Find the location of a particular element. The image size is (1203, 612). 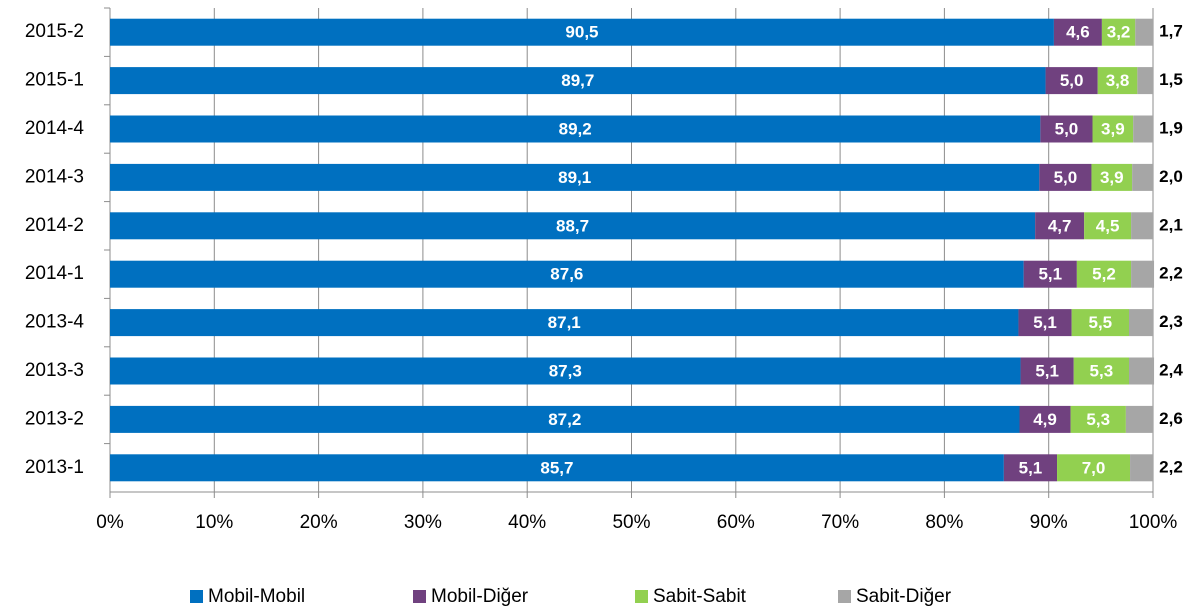

legend-label: Sabit-Sabit is located at coordinates (700, 596).